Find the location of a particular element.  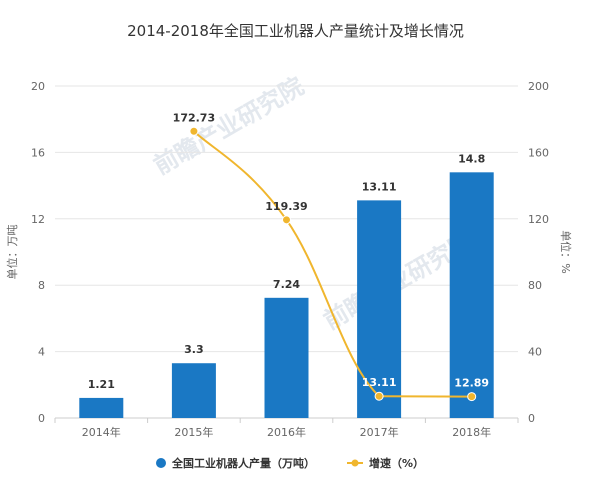

legend: 全国工业机器人产量（万吨） 增速（%） is located at coordinates (290, 463).